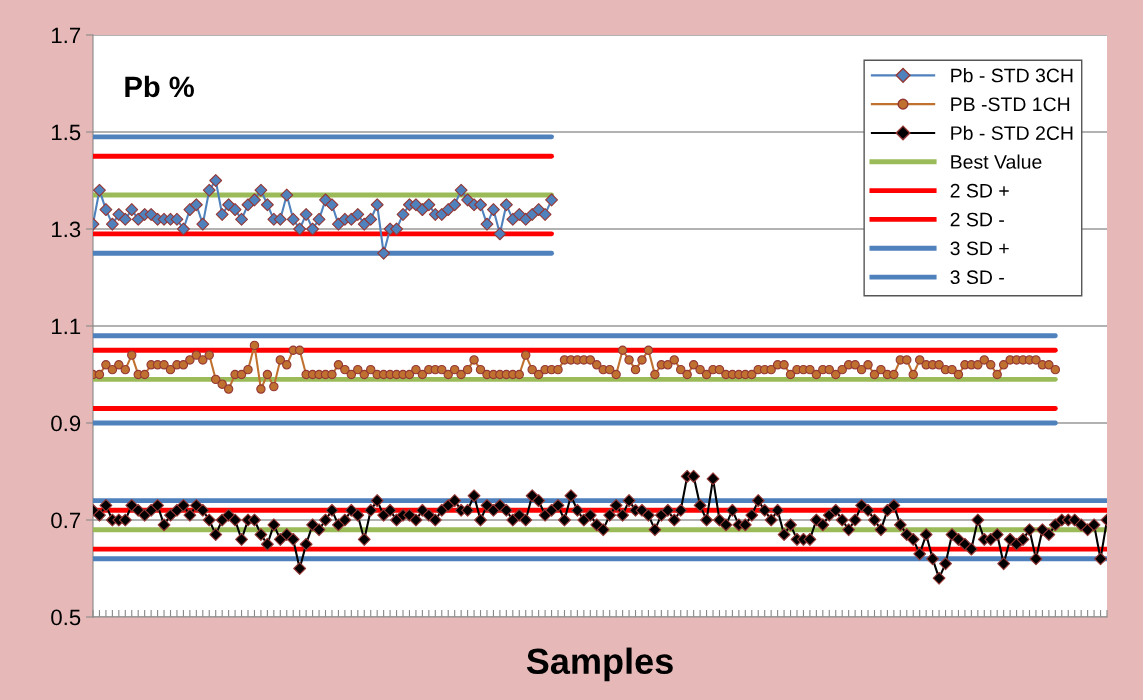 This screenshot has height=700, width=1143. Describe the element at coordinates (996, 161) in the screenshot. I see `legend-label: Best Value` at that location.